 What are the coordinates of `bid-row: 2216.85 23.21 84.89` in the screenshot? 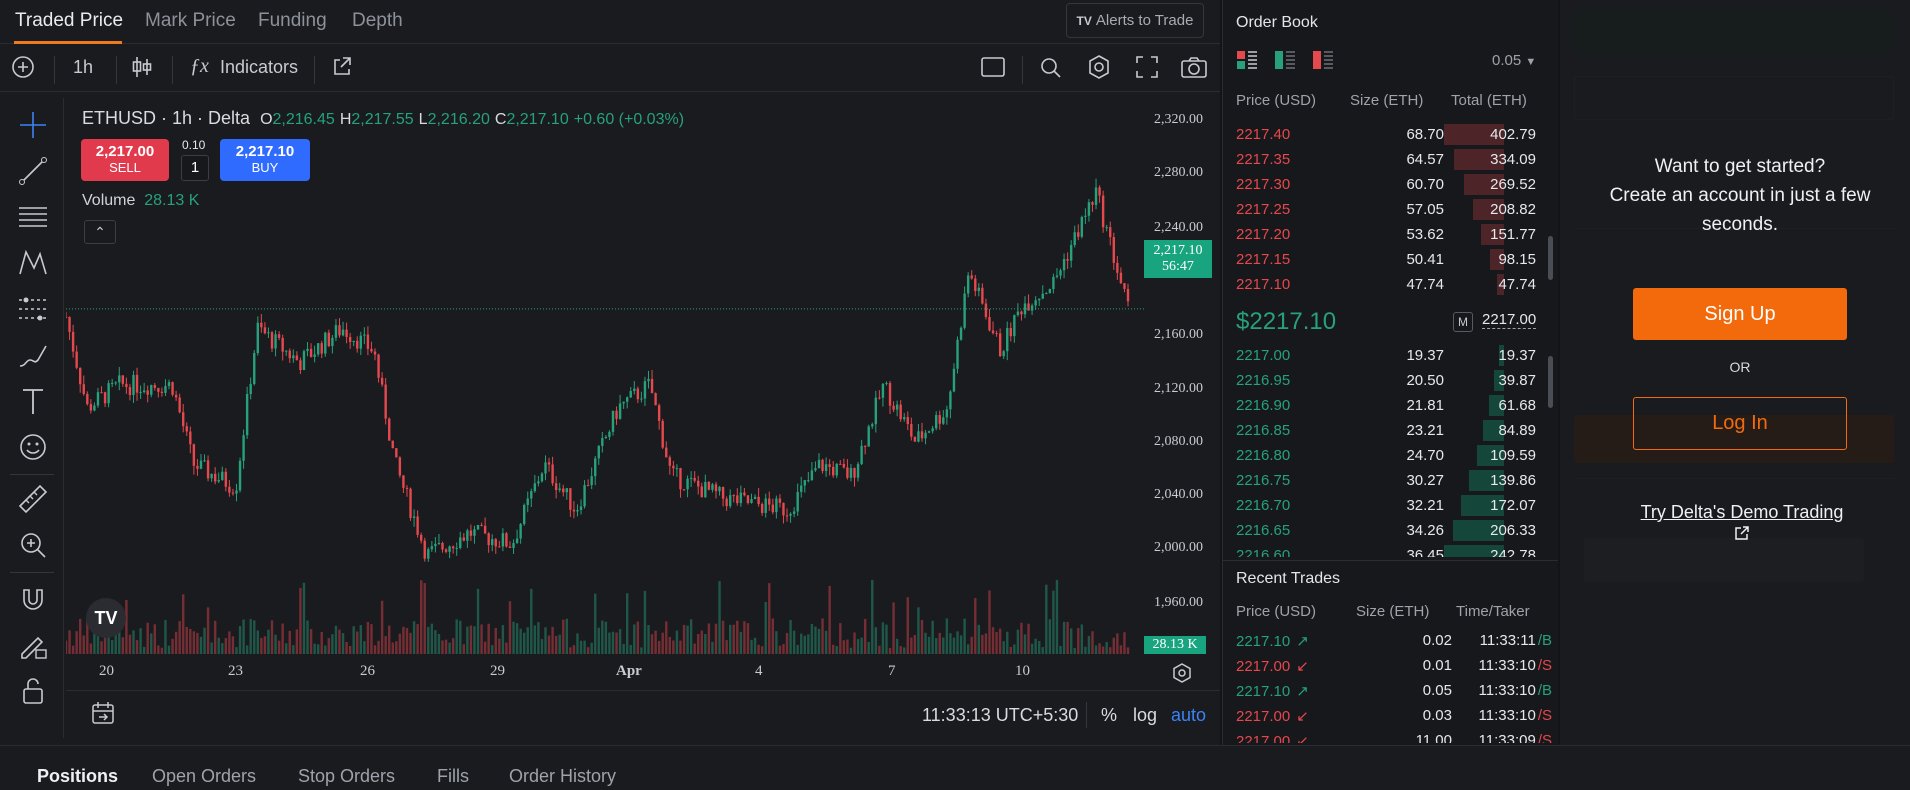 It's located at (1387, 430).